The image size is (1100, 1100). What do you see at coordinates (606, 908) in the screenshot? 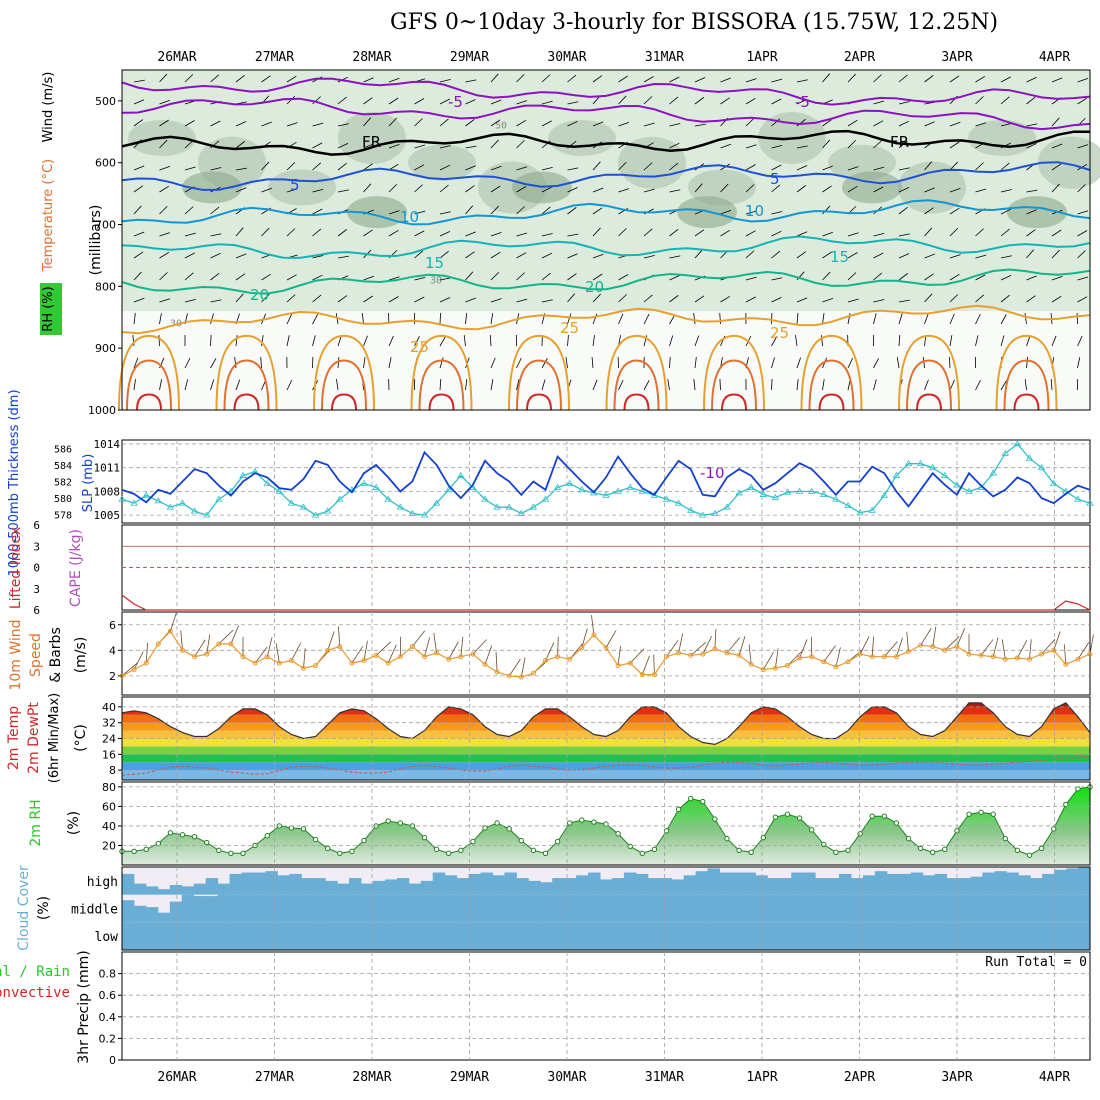
I see `cloud-cover-frame` at bounding box center [606, 908].